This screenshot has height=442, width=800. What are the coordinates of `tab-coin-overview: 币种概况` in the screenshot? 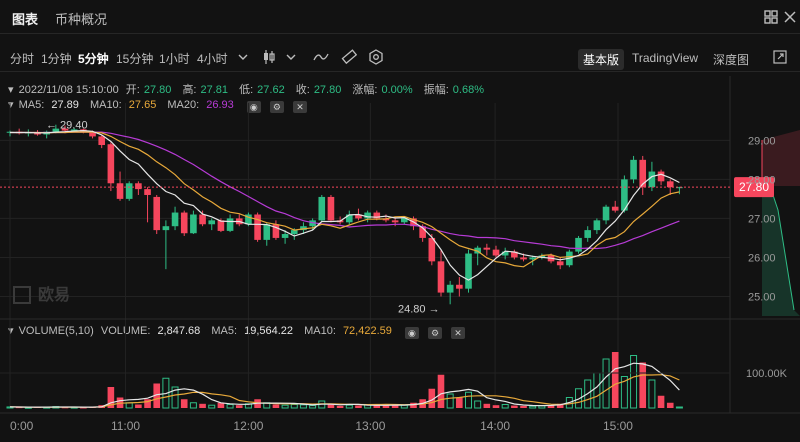 It's located at (81, 19).